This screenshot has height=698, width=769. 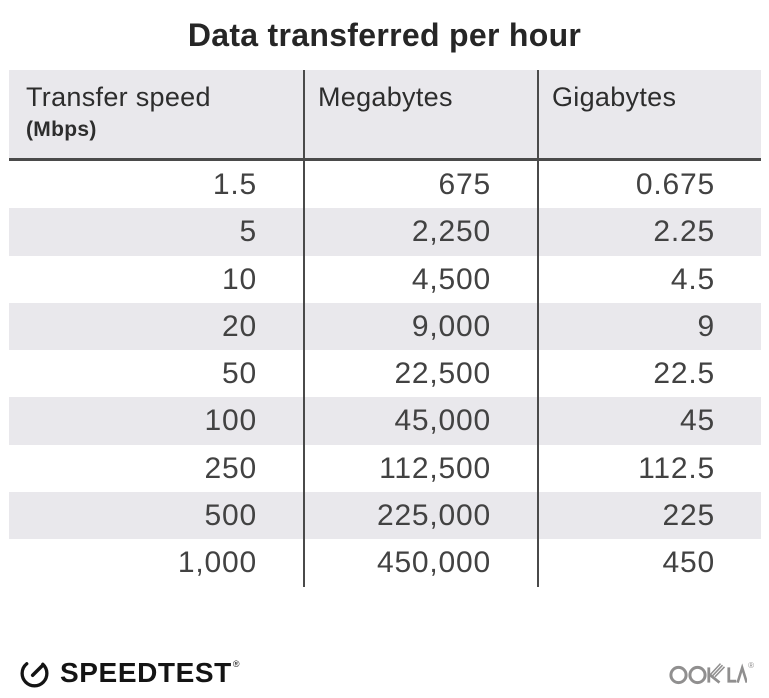 What do you see at coordinates (230, 516) in the screenshot?
I see `cell-transfer-speed: 500` at bounding box center [230, 516].